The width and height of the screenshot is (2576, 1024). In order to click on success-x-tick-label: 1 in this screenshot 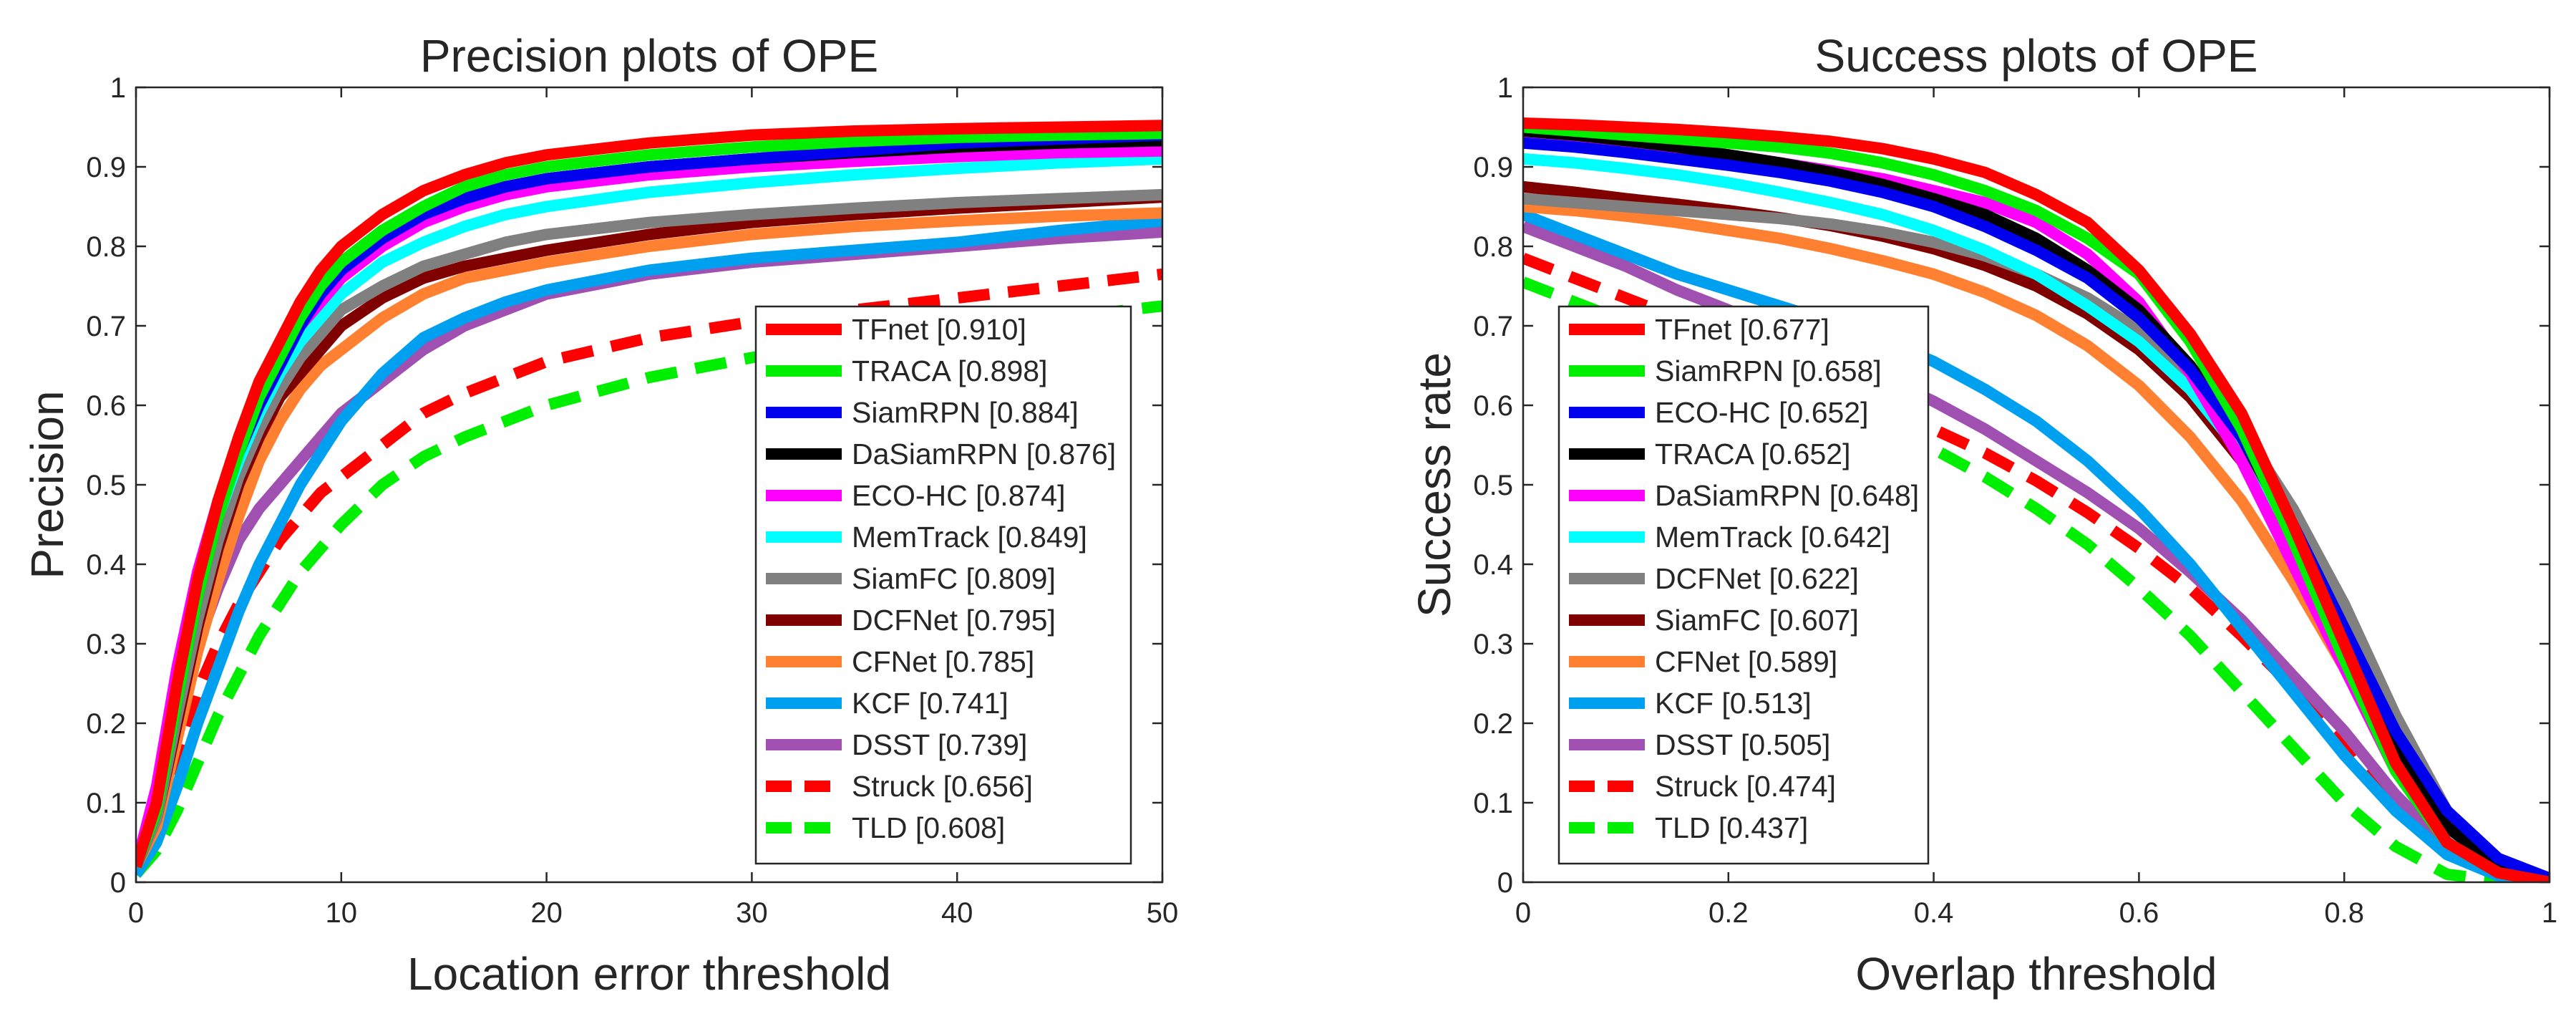, I will do `click(2549, 913)`.